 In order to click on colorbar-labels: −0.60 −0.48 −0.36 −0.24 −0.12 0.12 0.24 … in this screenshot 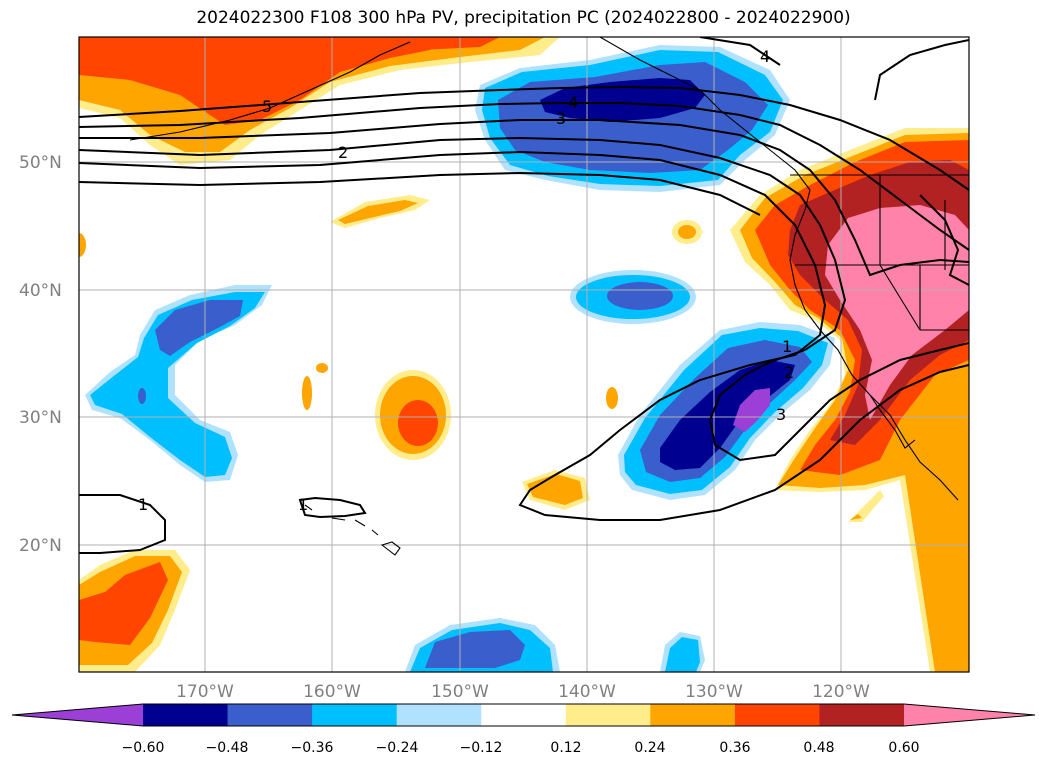, I will do `click(521, 748)`.